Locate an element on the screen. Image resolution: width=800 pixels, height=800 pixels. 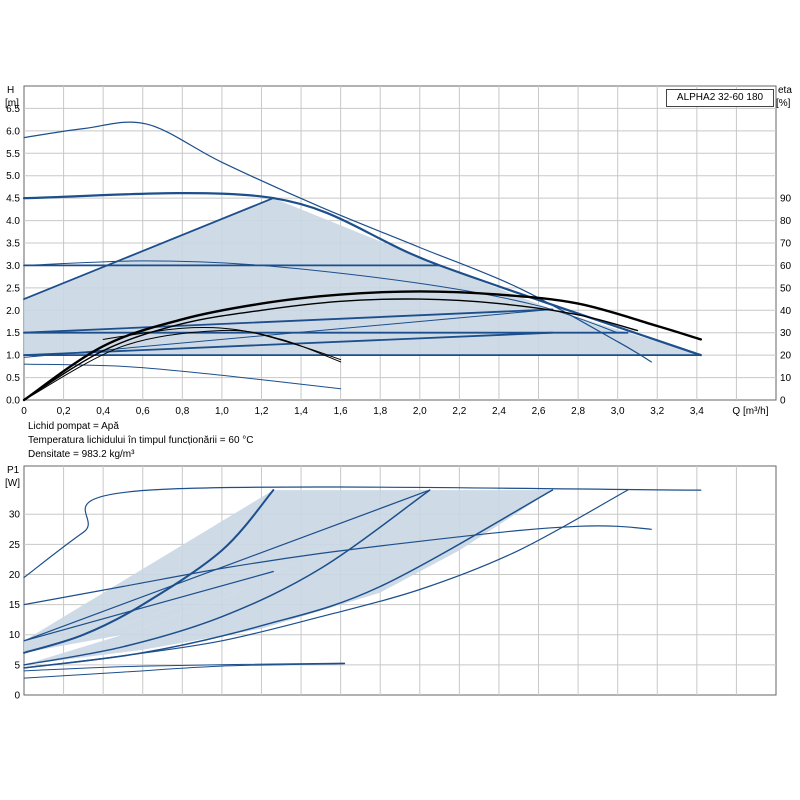
eta-y2-tick-4: 40 is located at coordinates (786, 311).